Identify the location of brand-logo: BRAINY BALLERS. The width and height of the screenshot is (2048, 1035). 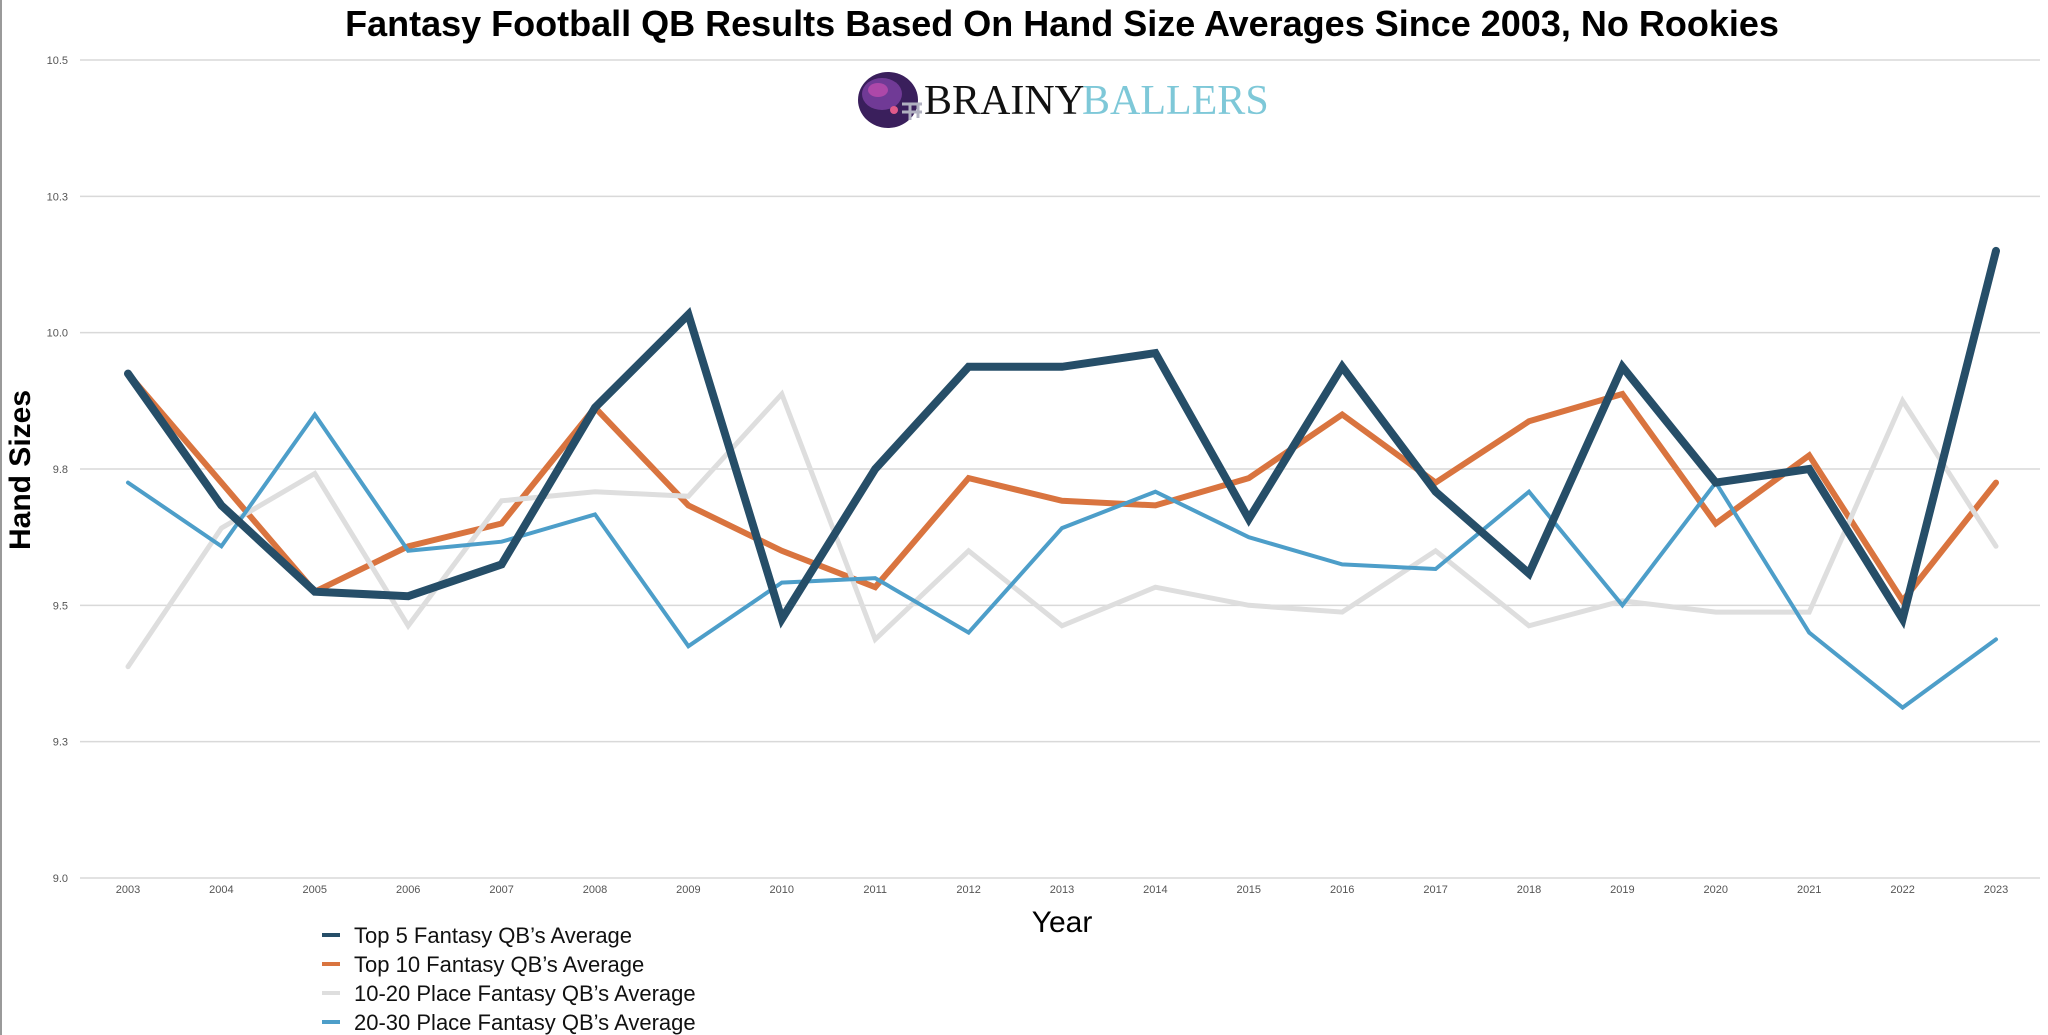
(1063, 100).